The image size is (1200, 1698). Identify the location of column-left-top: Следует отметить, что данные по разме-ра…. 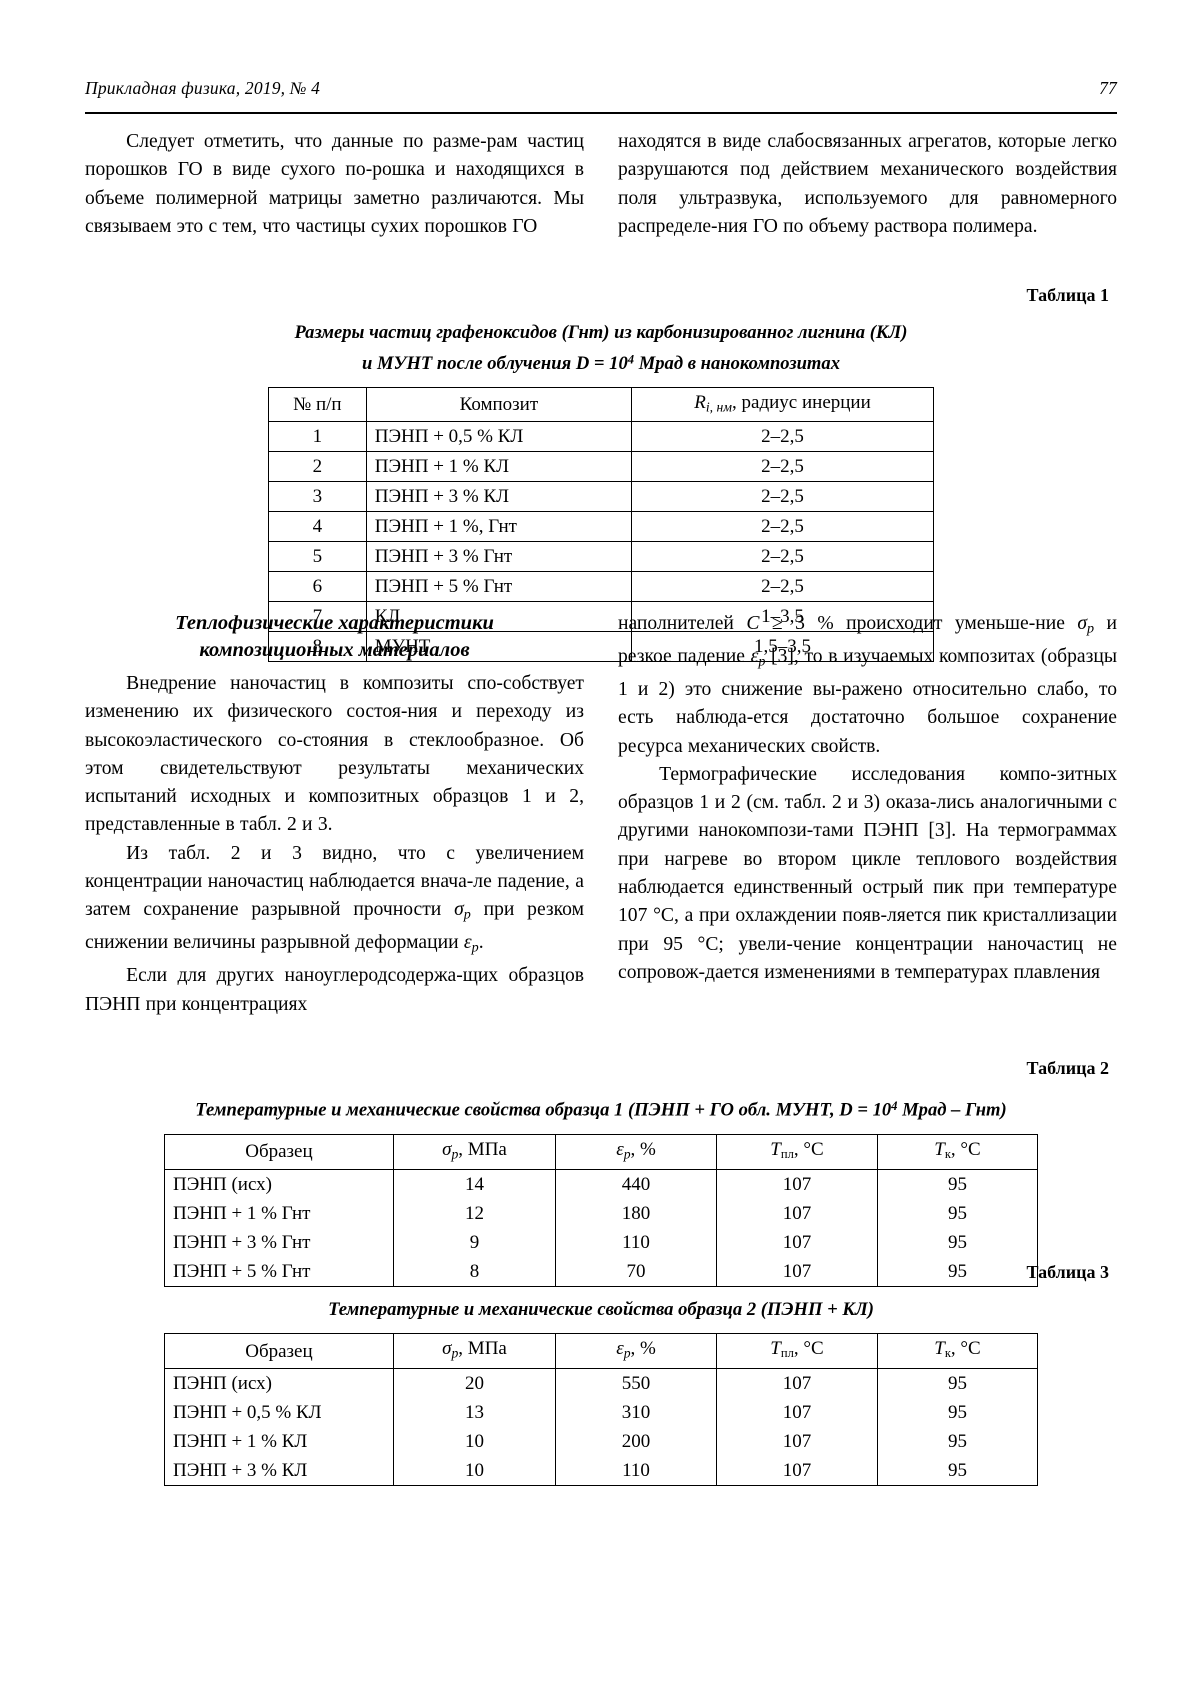
(334, 184).